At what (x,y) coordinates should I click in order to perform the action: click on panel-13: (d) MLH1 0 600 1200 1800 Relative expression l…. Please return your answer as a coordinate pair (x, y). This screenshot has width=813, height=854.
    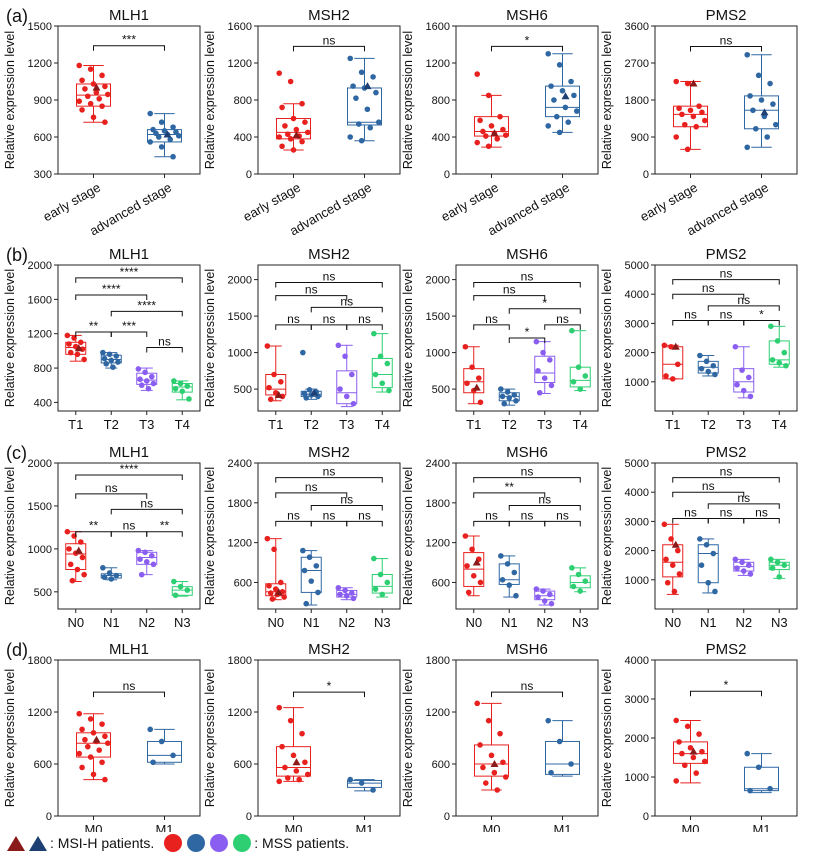
    Looking at the image, I should click on (102, 736).